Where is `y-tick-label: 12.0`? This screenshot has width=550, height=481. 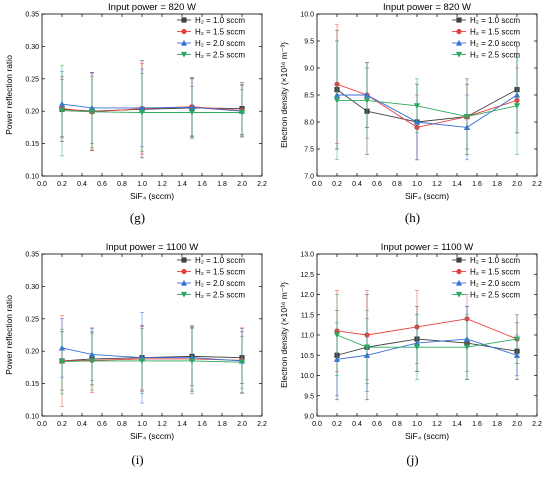 y-tick-label: 12.0 is located at coordinates (307, 295).